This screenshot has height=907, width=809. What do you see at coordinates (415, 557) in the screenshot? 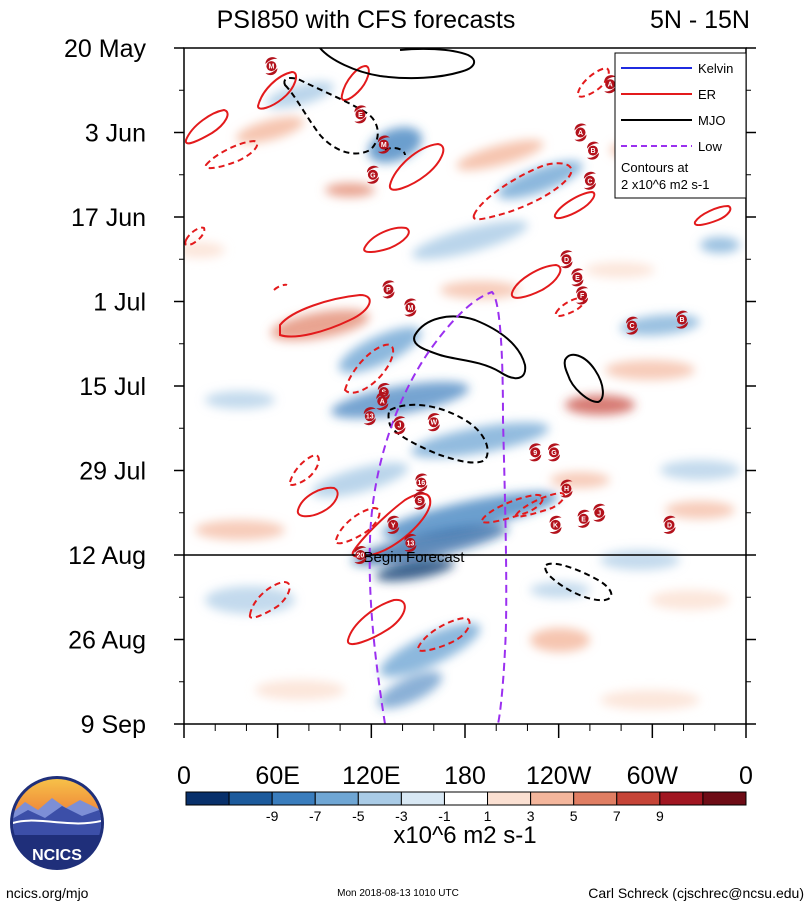
I see `forecast-start-label: Begin Forecast` at bounding box center [415, 557].